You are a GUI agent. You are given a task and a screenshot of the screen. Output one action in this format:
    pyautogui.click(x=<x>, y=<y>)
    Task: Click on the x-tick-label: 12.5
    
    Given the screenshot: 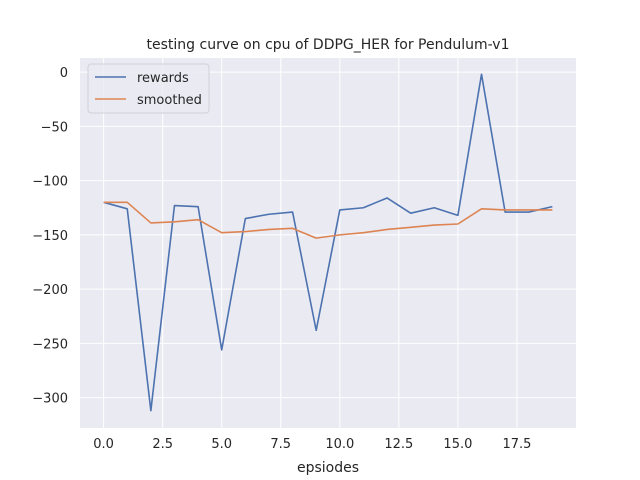 What is the action you would take?
    pyautogui.click(x=398, y=444)
    